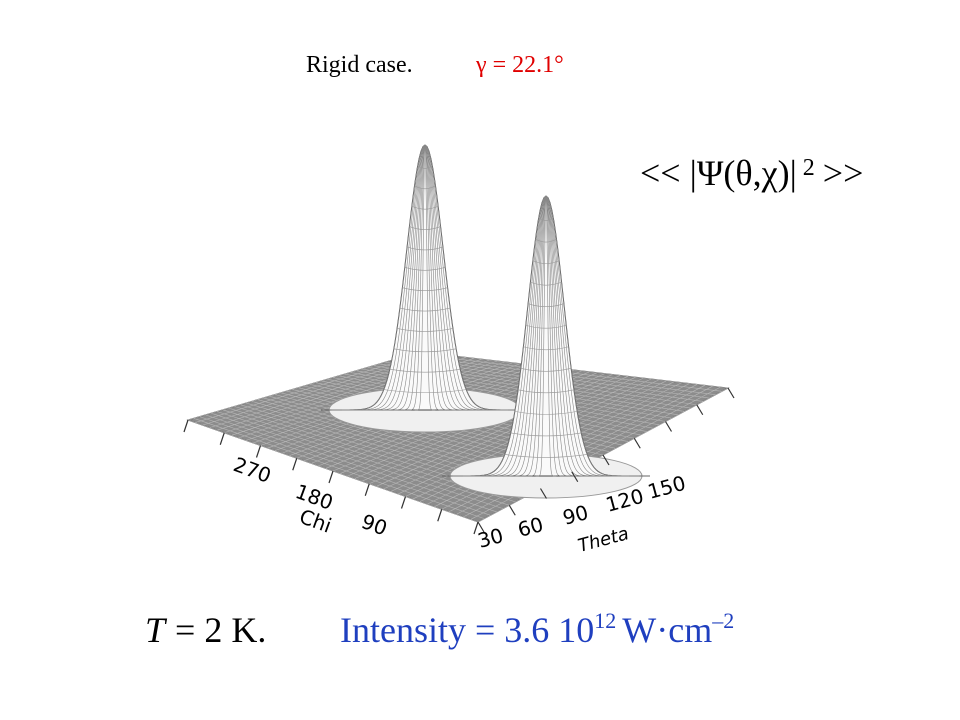 The width and height of the screenshot is (960, 720). I want to click on theta-tick-label: 150, so click(666, 487).